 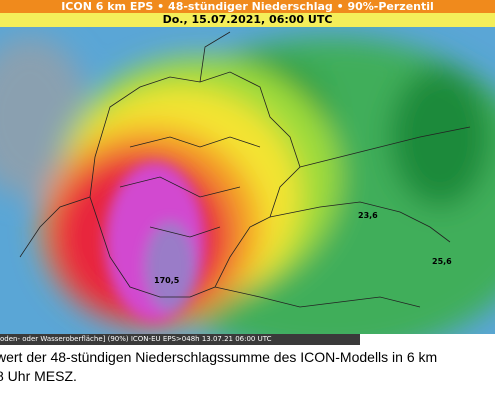 What do you see at coordinates (38, 376) in the screenshot?
I see `caption-line: 8 Uhr MESZ.` at bounding box center [38, 376].